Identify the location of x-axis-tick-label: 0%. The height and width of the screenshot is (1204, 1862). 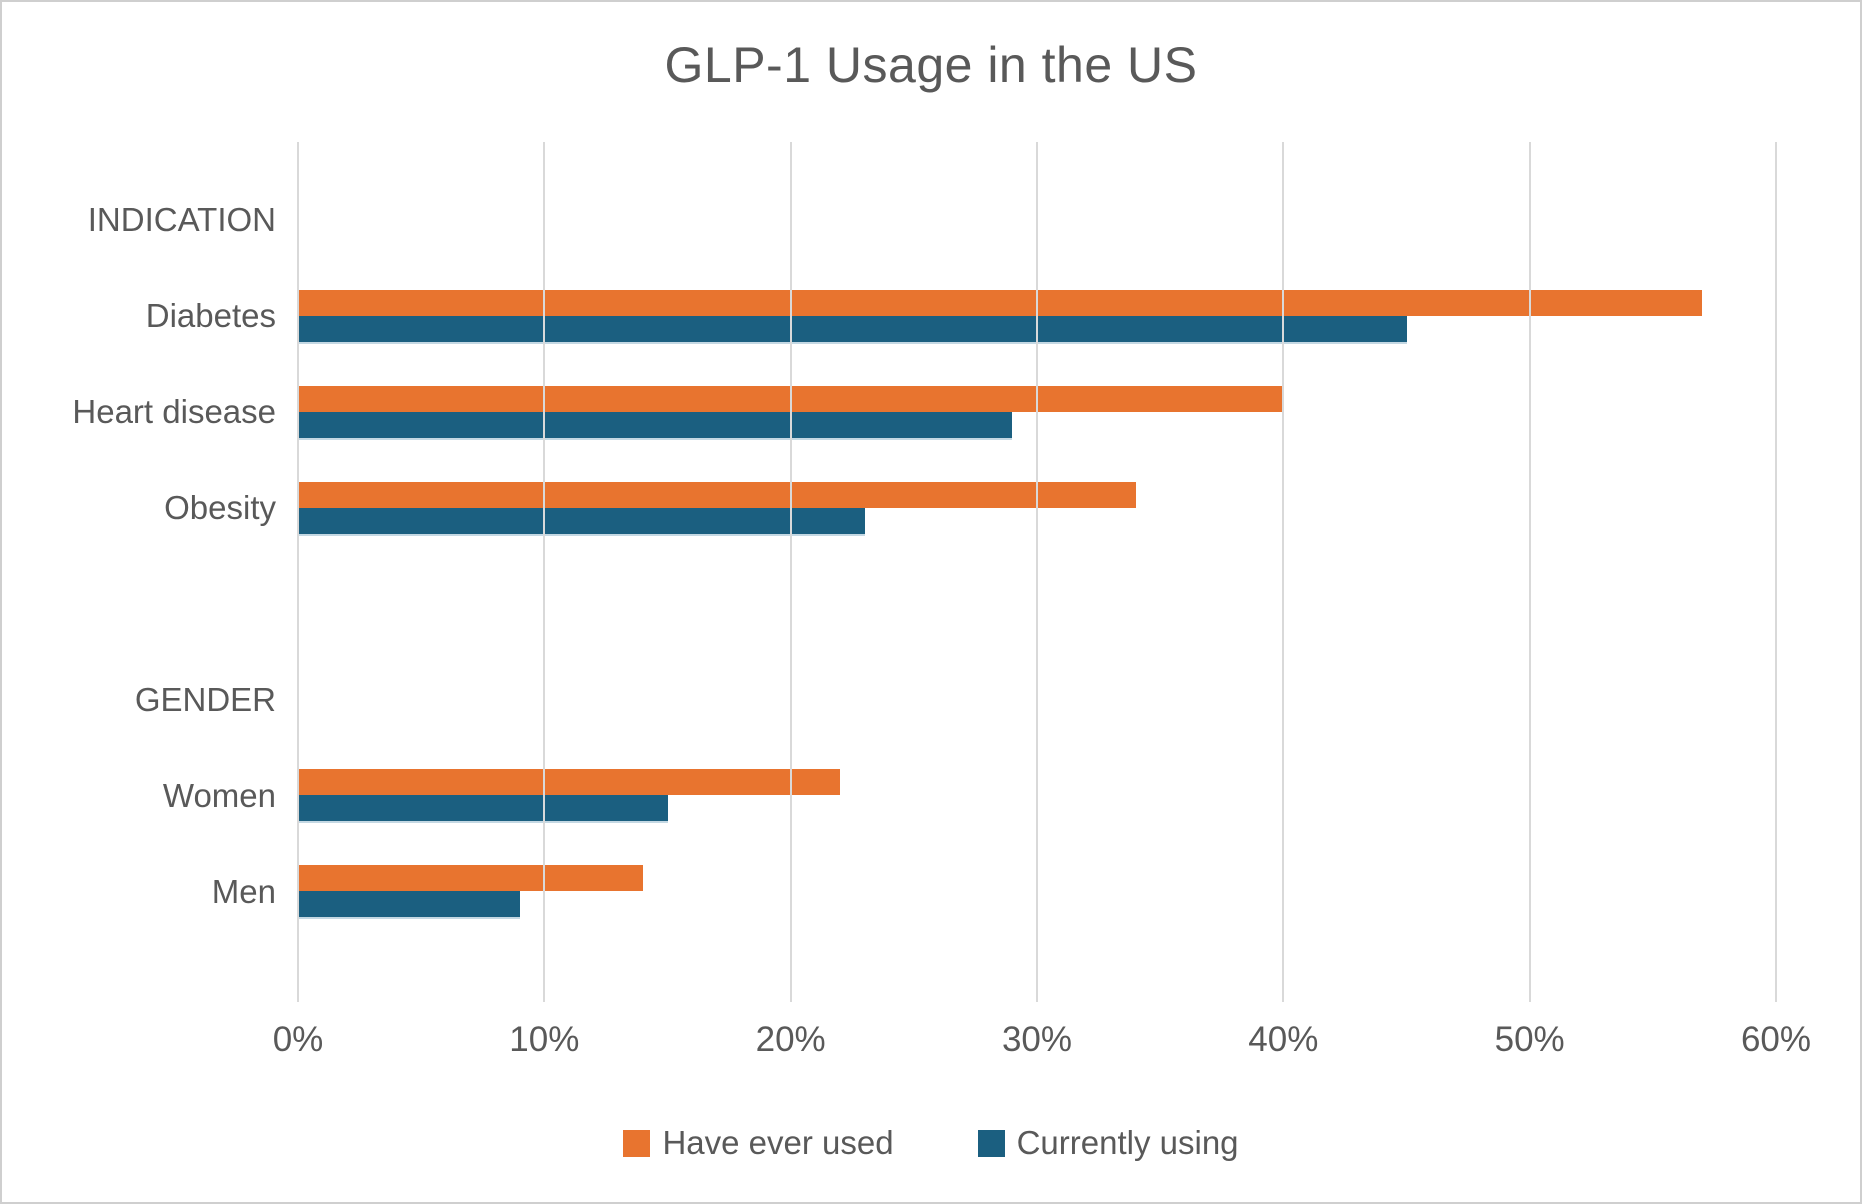
(298, 1039).